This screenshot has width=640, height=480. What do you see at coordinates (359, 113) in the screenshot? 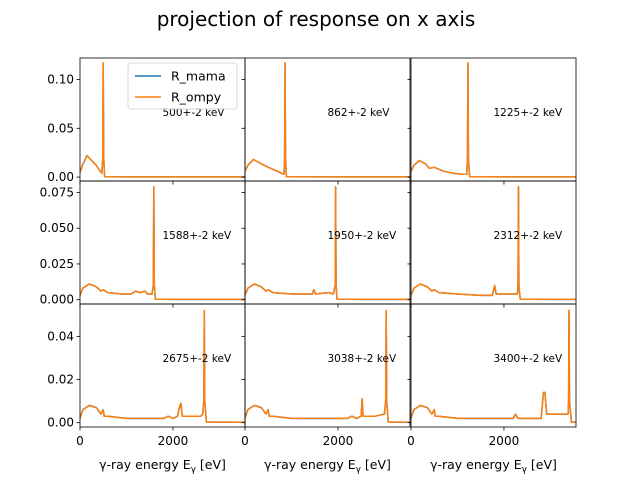
I see `panel-energy-label: 862+-2 keV` at bounding box center [359, 113].